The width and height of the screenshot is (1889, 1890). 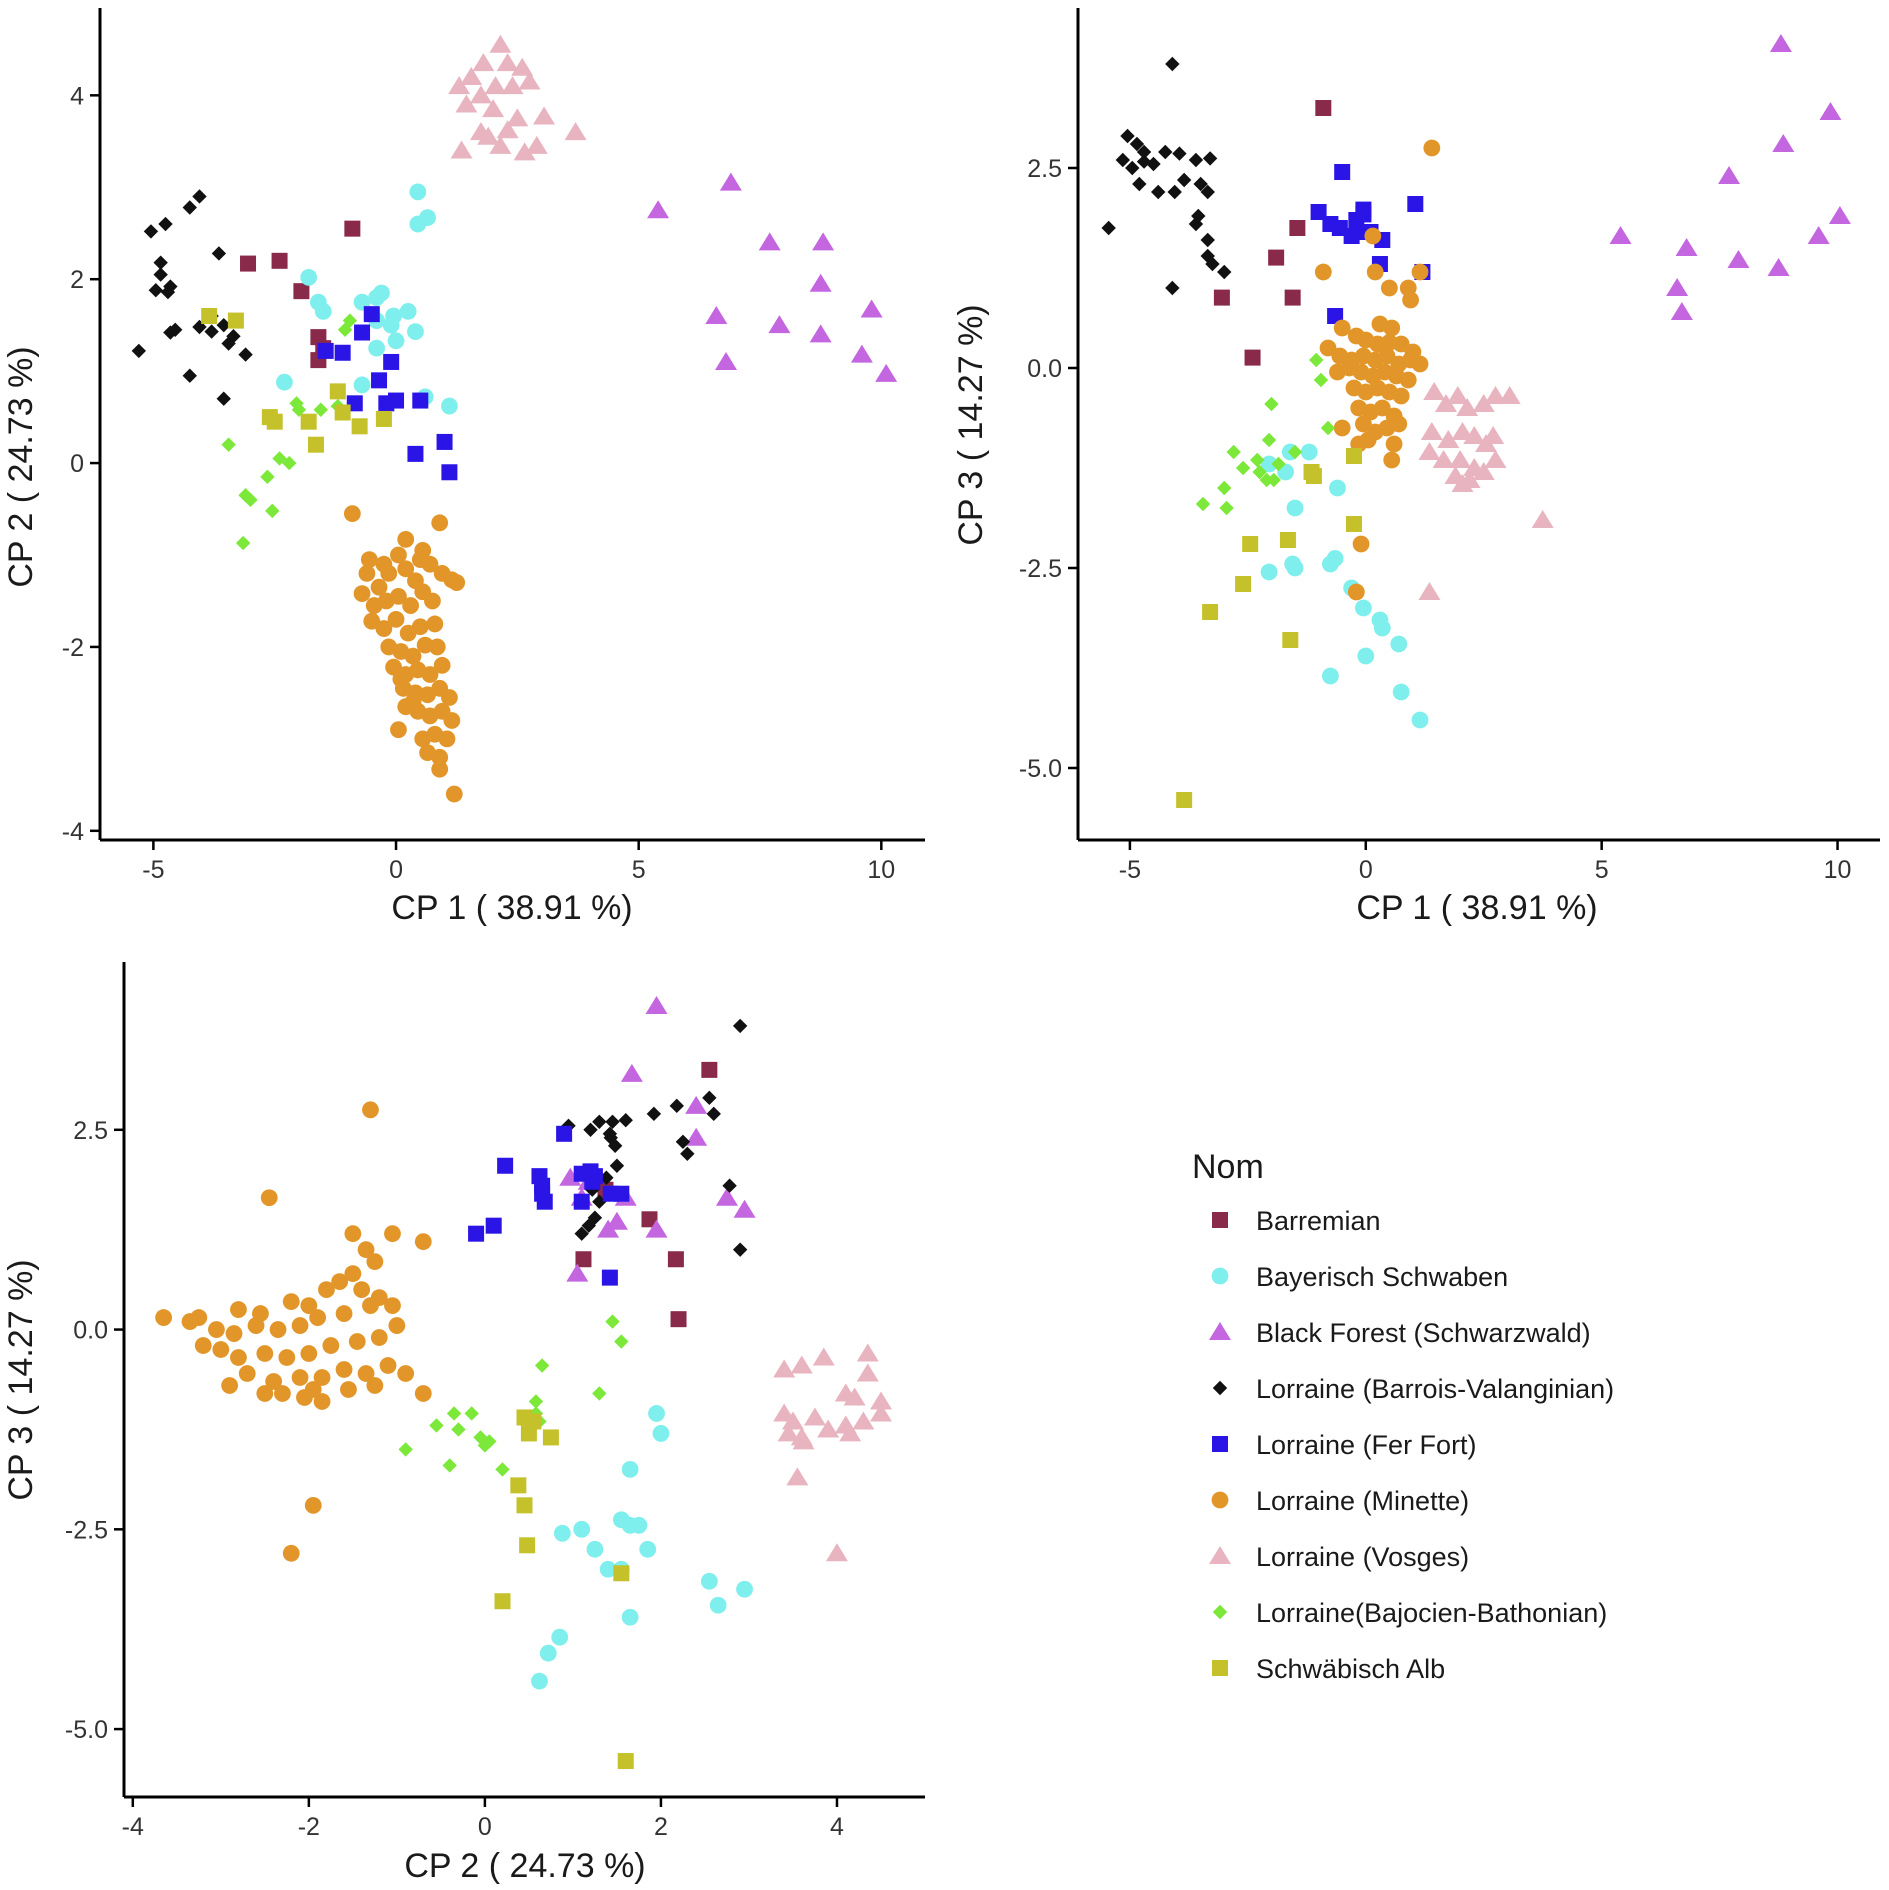 I want to click on y-tick-label: -2.5, so click(x=86, y=1530).